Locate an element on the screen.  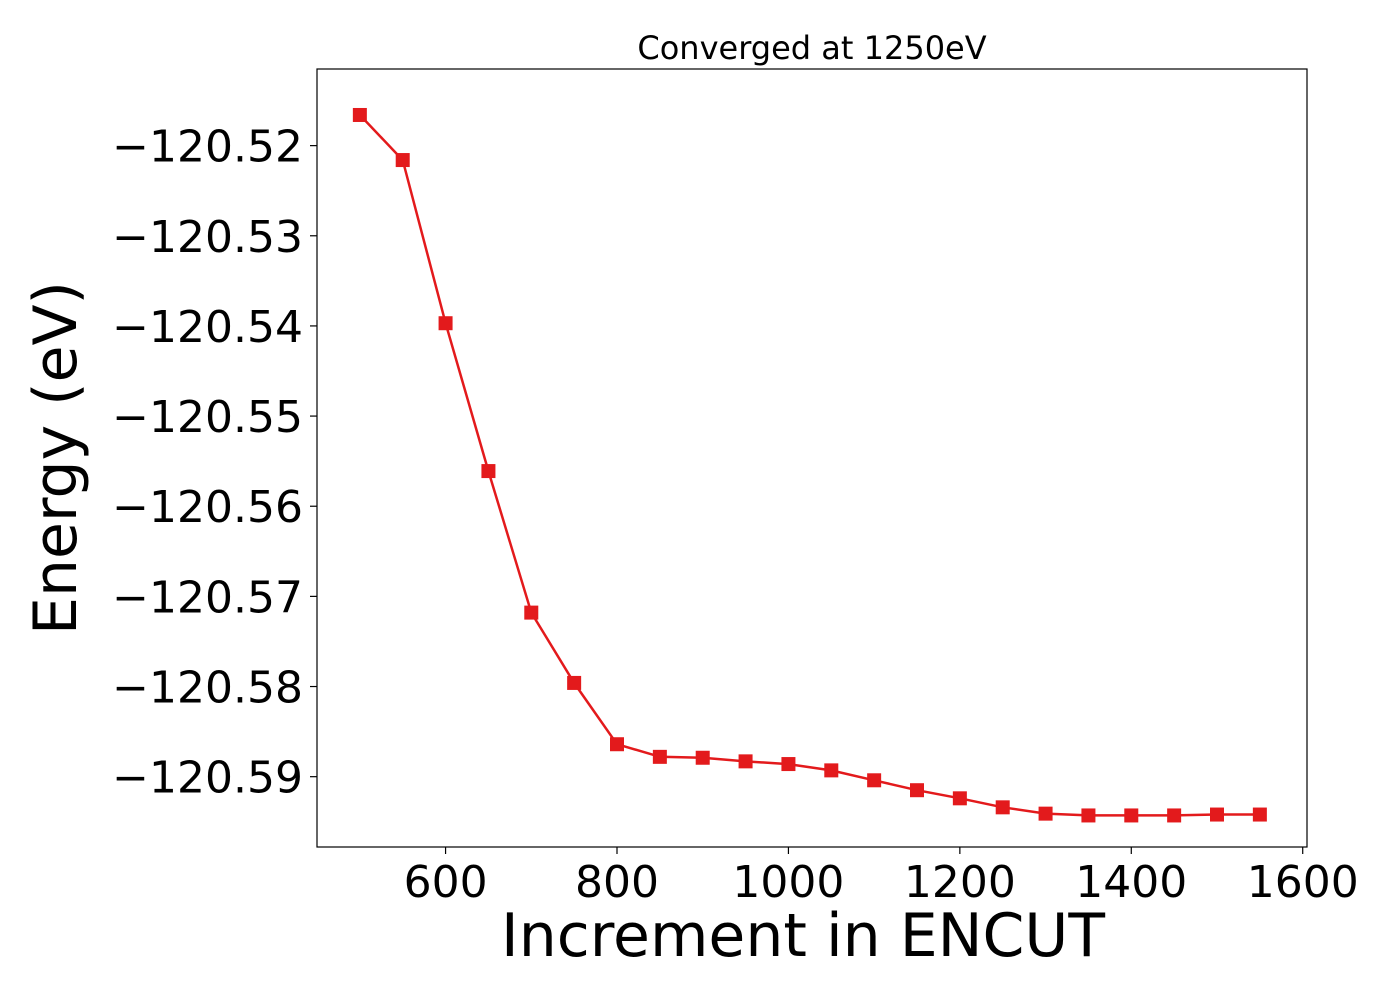
x-tick-label: 1600 is located at coordinates (1303, 882).